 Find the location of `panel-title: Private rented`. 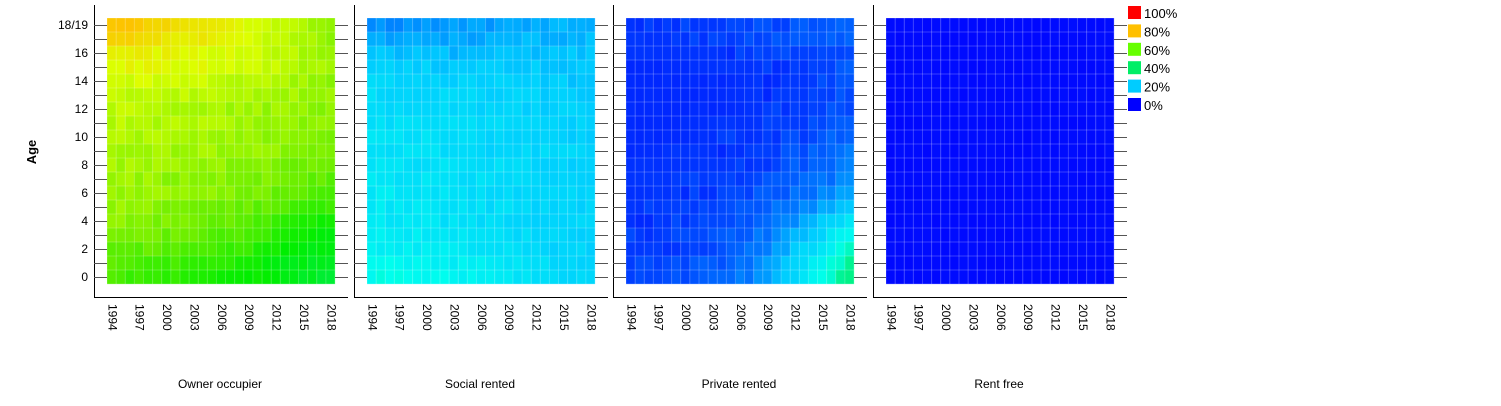

panel-title: Private rented is located at coordinates (739, 384).